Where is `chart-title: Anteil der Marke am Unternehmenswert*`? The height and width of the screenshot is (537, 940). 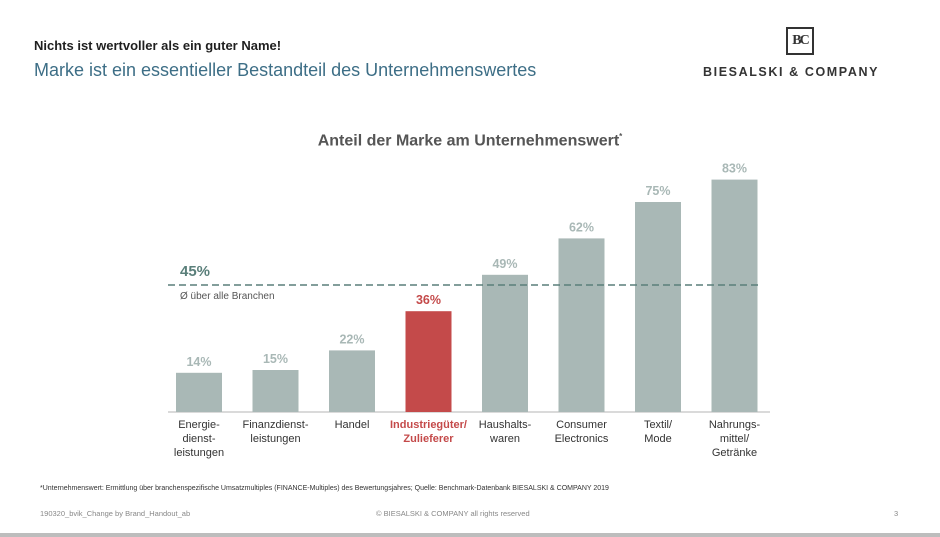
chart-title: Anteil der Marke am Unternehmenswert* is located at coordinates (470, 141).